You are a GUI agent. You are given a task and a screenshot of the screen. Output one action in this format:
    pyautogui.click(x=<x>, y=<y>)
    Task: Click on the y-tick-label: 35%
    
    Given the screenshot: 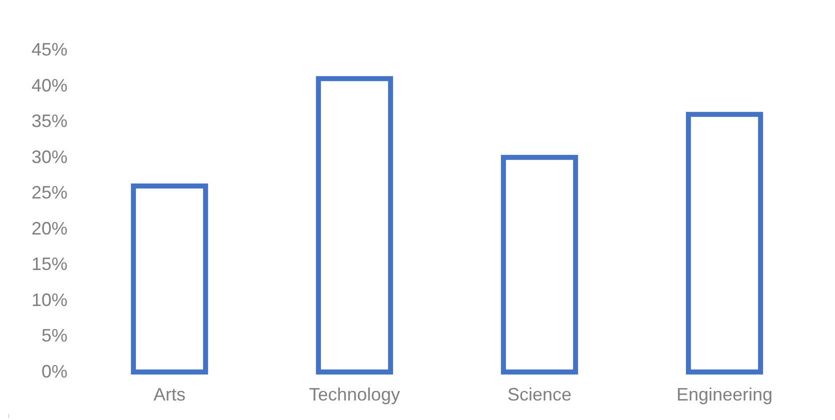 What is the action you would take?
    pyautogui.click(x=49, y=121)
    